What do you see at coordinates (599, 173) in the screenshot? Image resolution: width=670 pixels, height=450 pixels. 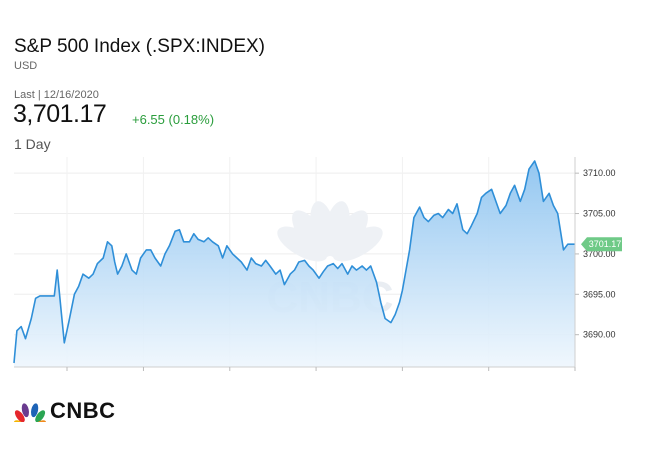 I see `y-tick-label: 3710.00` at bounding box center [599, 173].